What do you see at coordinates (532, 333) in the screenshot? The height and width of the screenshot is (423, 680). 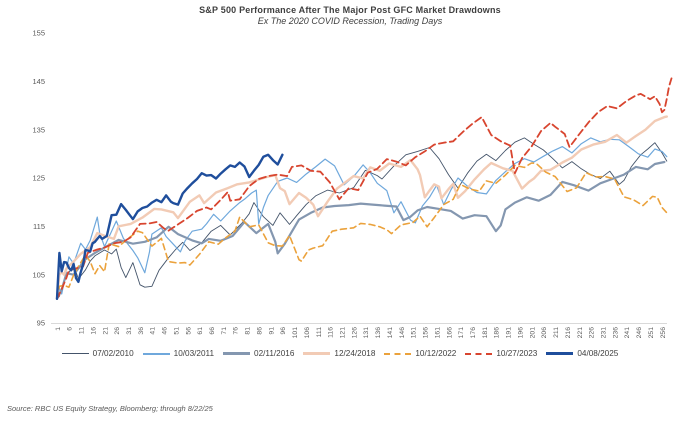 I see `x-tick-label: 201` at bounding box center [532, 333].